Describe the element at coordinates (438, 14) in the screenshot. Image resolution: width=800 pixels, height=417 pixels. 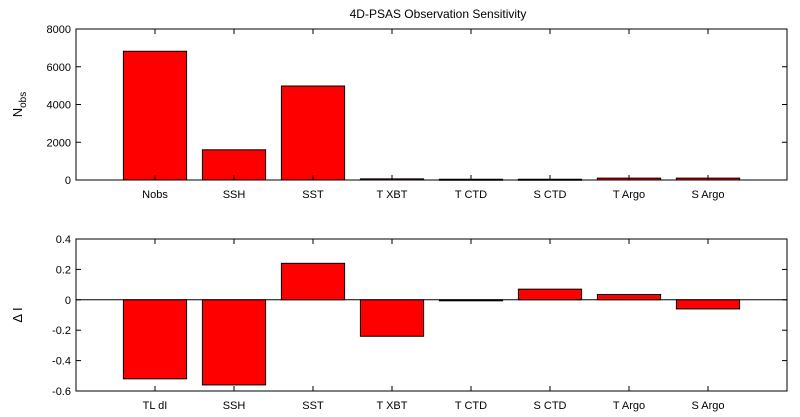
I see `chart-title: 4D-PSAS Observation Sensitivity` at that location.